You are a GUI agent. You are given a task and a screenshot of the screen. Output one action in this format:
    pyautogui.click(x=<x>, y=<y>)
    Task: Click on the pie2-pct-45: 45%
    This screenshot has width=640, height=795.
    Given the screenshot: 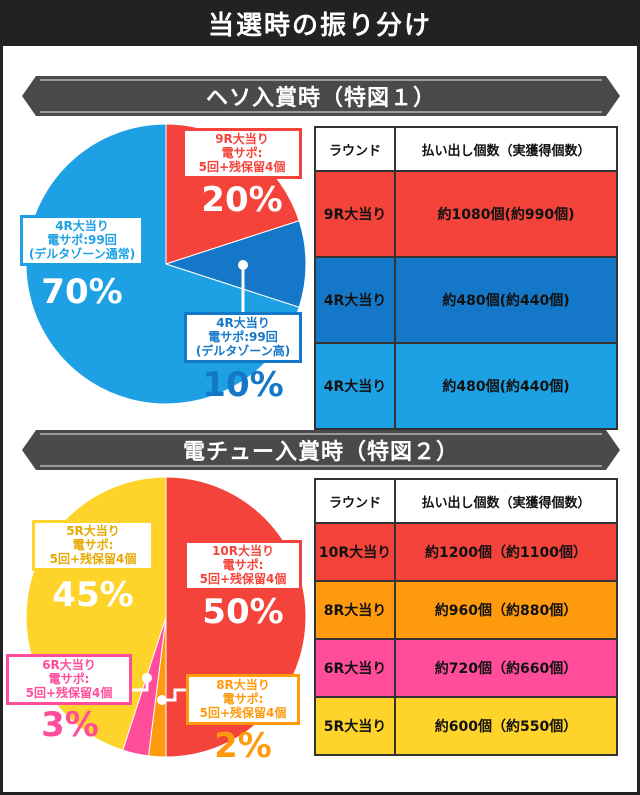 What is the action you would take?
    pyautogui.click(x=93, y=595)
    